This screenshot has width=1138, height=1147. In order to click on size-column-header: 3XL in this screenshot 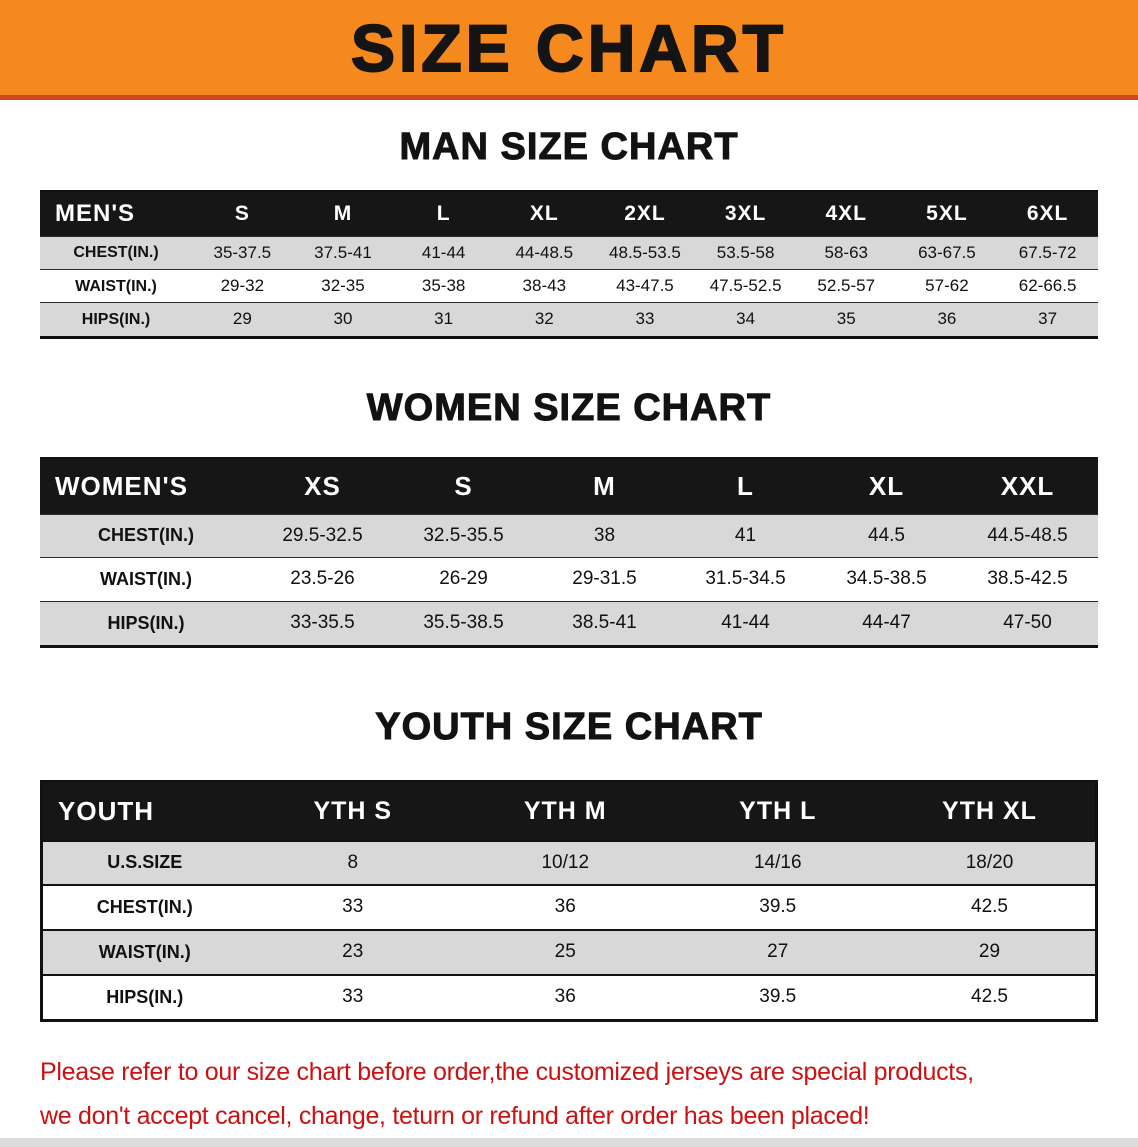, I will do `click(745, 213)`.